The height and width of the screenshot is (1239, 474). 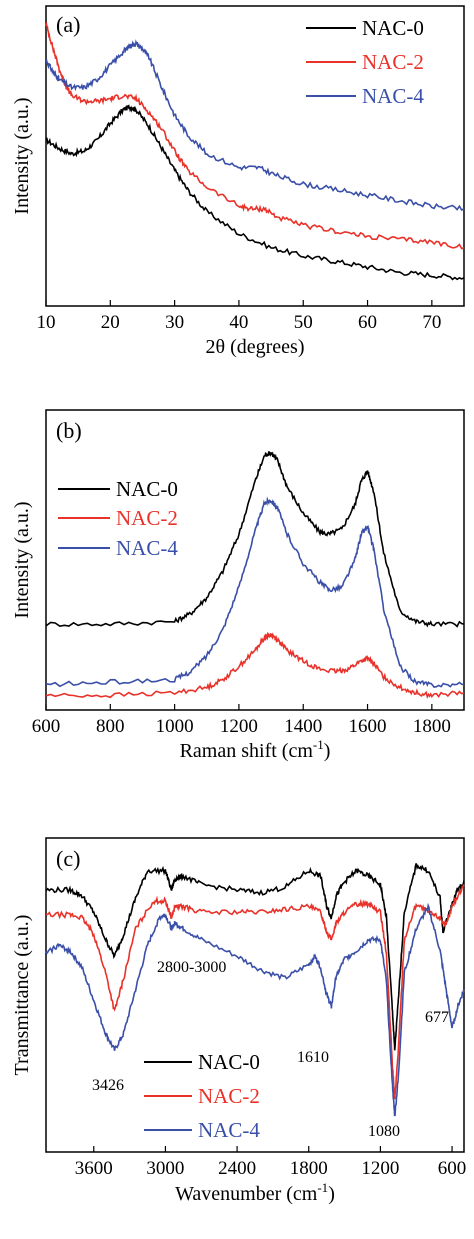 I want to click on x-tick-label: 20, so click(x=110, y=322).